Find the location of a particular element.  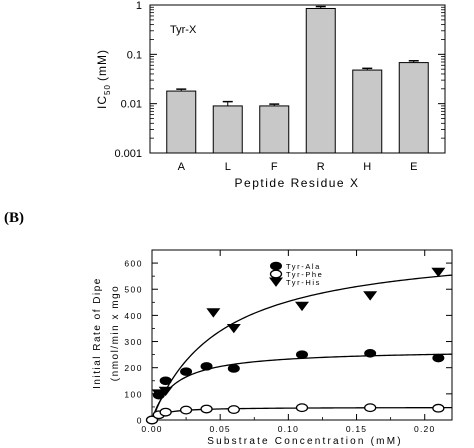

chart-b-y-tick-label: 400 is located at coordinates (133, 316).